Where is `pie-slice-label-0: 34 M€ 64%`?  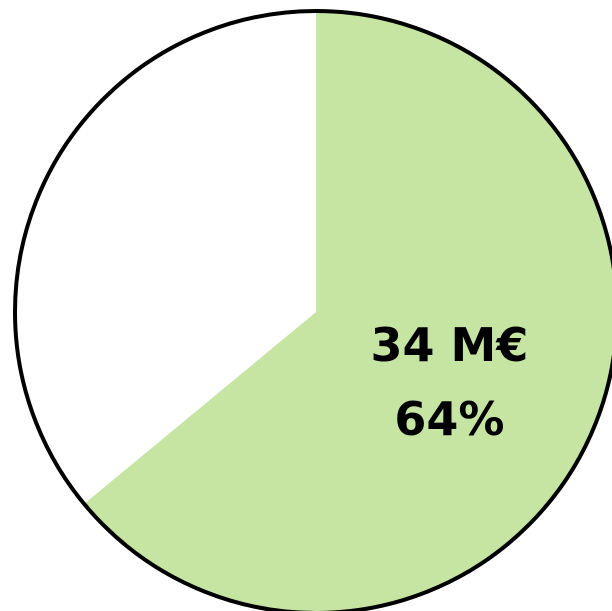 pie-slice-label-0: 34 M€ 64% is located at coordinates (450, 382).